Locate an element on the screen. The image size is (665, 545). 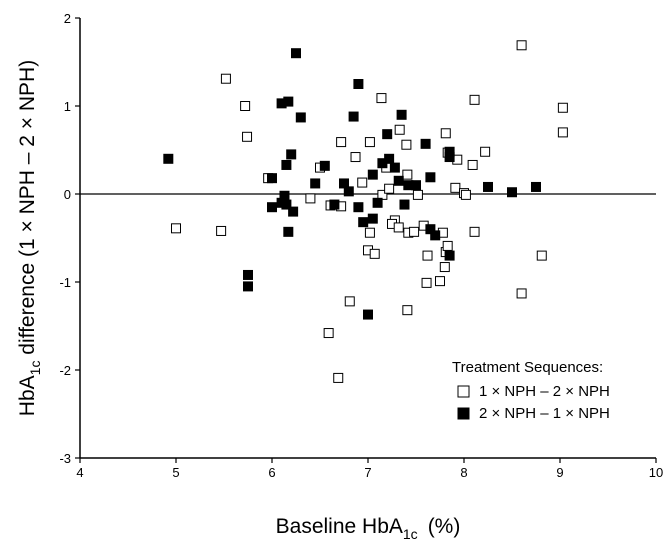
label-rest: difference (1 × NPH – 2 × NPH) is located at coordinates (27, 210).